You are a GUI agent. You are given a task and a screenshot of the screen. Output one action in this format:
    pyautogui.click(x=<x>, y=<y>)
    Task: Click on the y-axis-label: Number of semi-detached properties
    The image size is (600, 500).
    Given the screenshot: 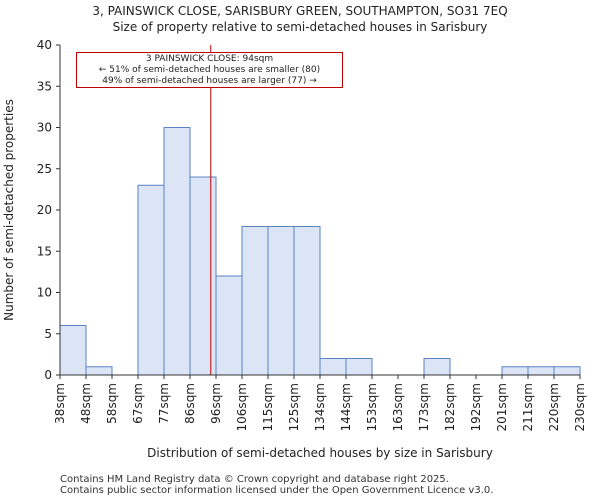 What is the action you would take?
    pyautogui.click(x=9, y=210)
    